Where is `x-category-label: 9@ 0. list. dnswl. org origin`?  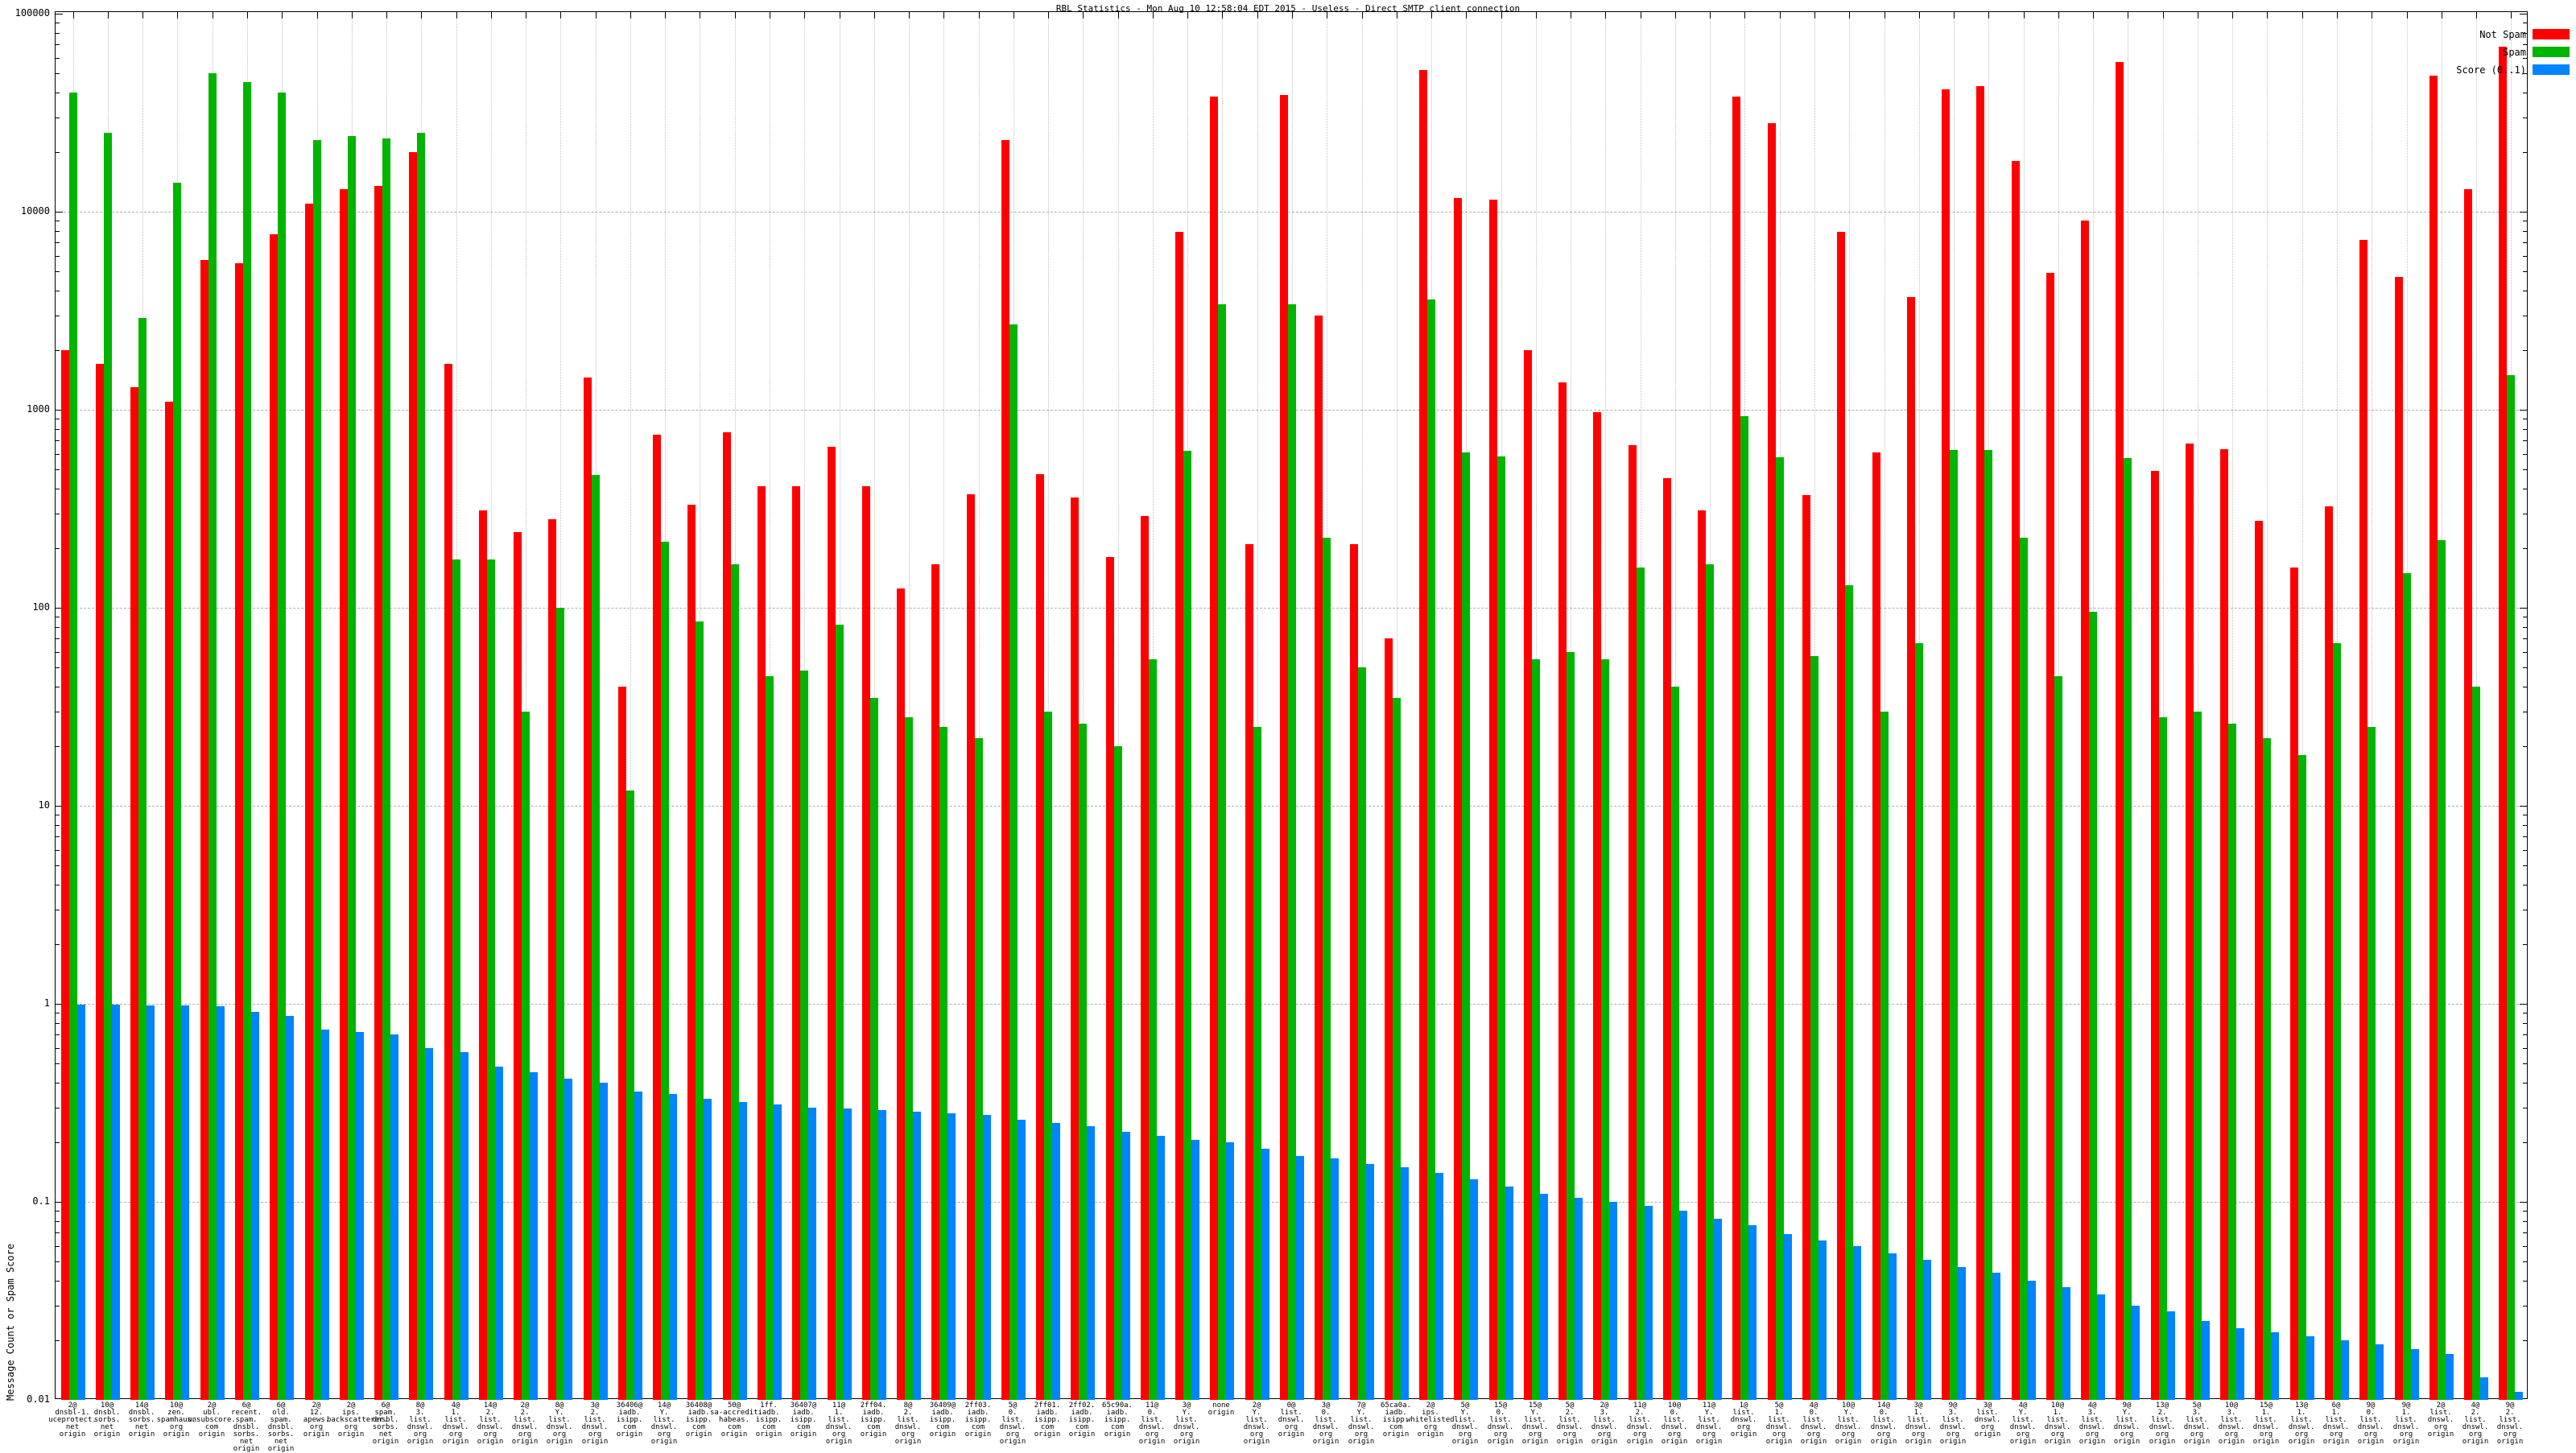
x-category-label: 9@ 0. list. dnswl. org origin is located at coordinates (2370, 1423).